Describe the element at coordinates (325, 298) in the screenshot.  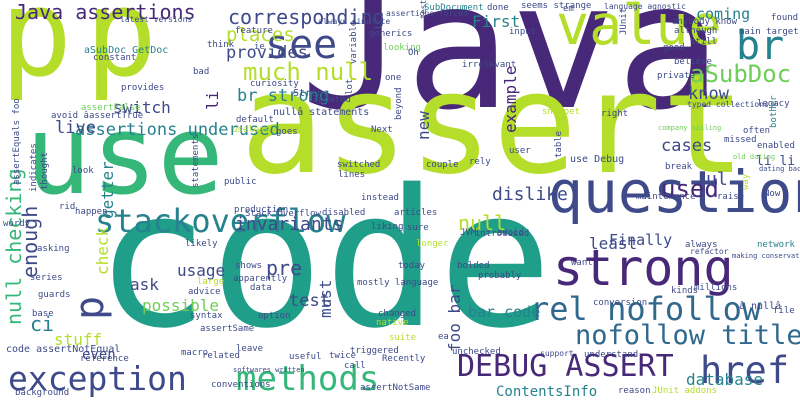
I see `word-must: must` at that location.